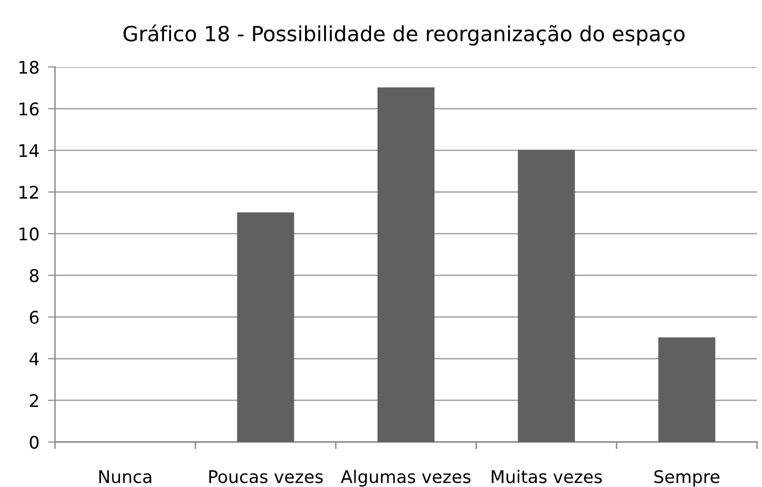  What do you see at coordinates (34, 275) in the screenshot?
I see `y-tick-label: 8` at bounding box center [34, 275].